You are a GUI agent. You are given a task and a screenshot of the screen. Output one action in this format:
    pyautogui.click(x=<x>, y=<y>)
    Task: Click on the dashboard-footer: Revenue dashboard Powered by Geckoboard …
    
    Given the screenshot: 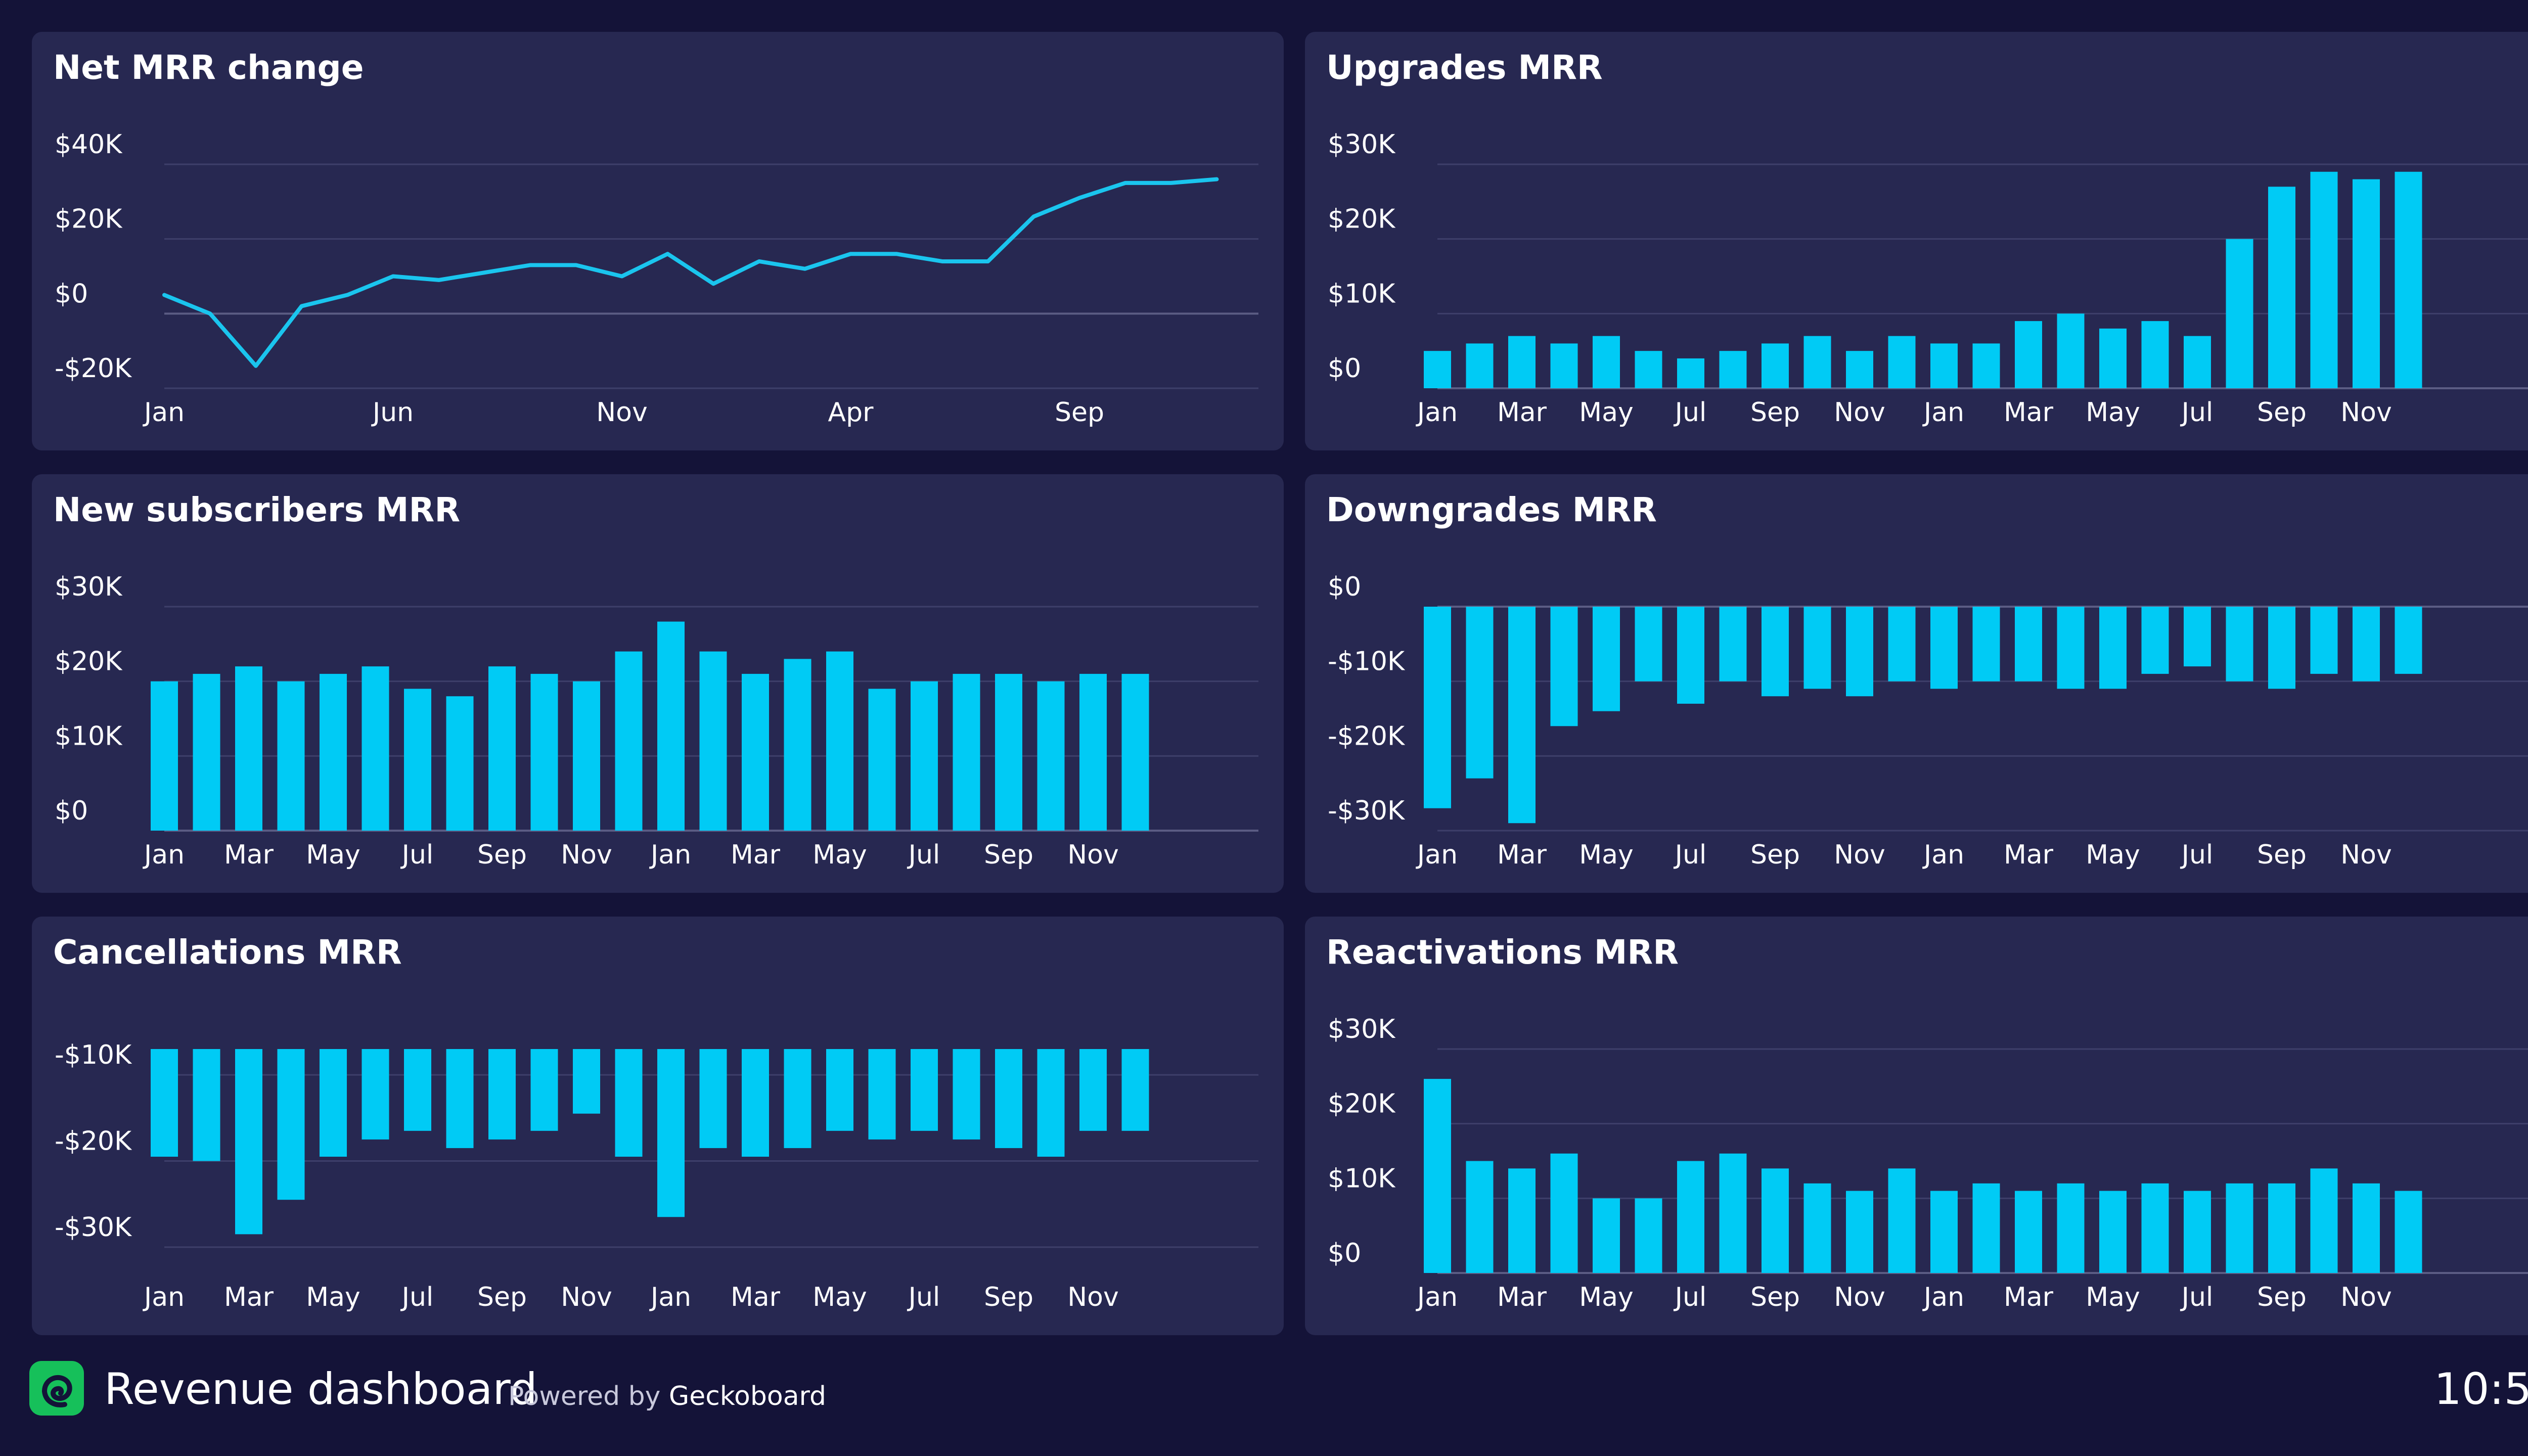 What is the action you would take?
    pyautogui.click(x=1264, y=1403)
    